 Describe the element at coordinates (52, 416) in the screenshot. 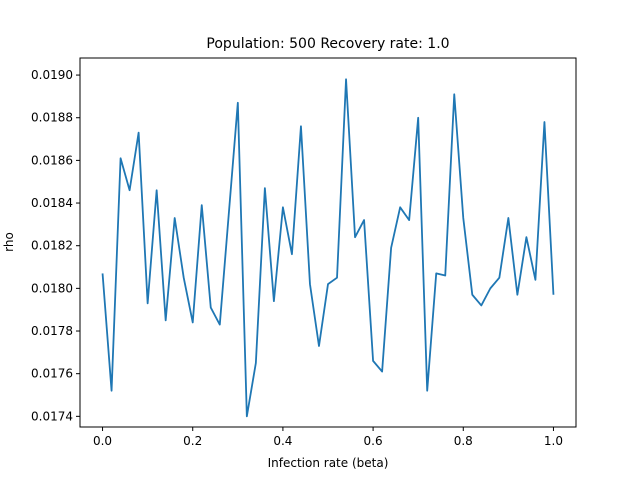

I see `y-tick-label: 0.0174` at that location.